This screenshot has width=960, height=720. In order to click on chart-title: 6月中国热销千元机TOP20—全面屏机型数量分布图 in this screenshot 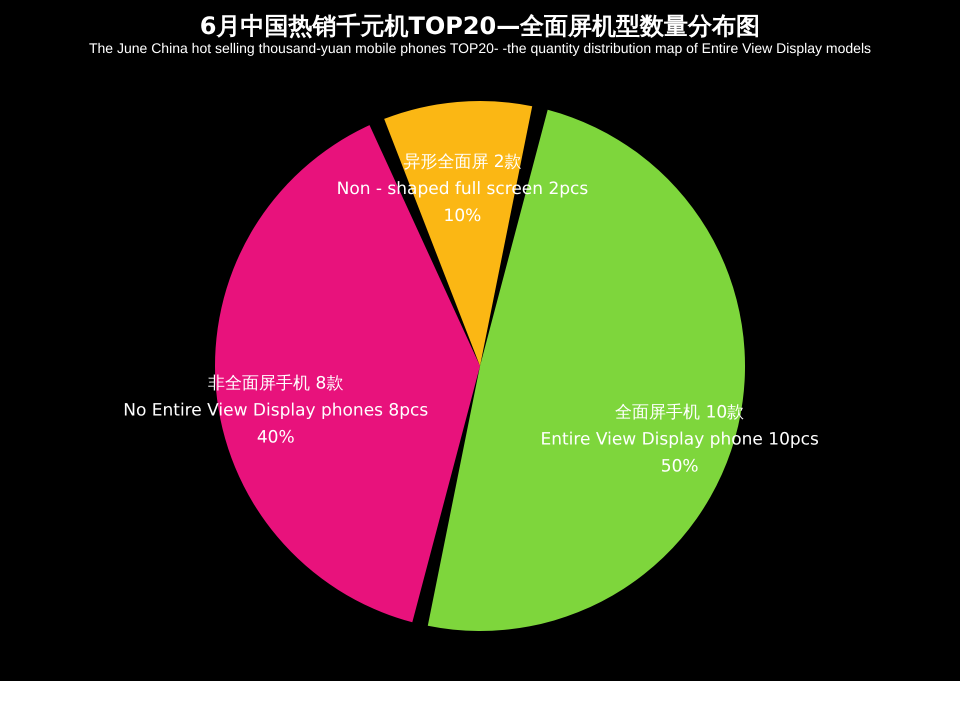, I will do `click(480, 26)`.